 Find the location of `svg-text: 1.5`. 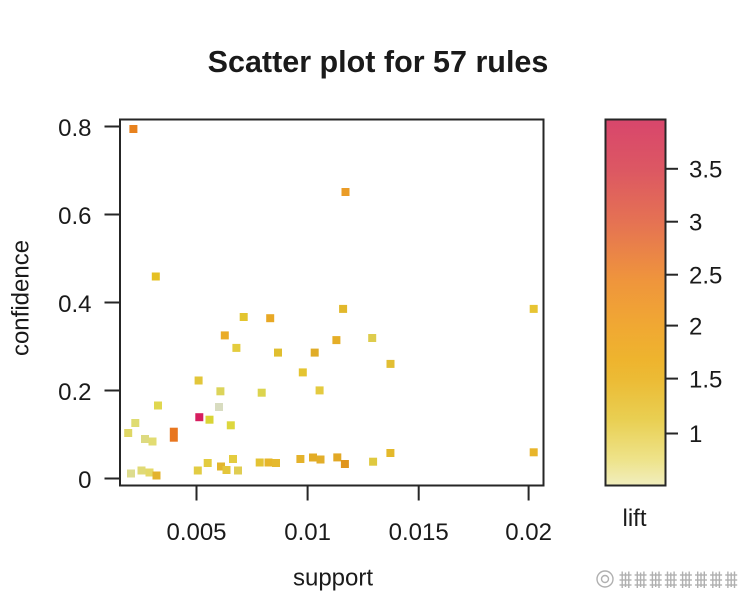

svg-text: 1.5 is located at coordinates (705, 379).